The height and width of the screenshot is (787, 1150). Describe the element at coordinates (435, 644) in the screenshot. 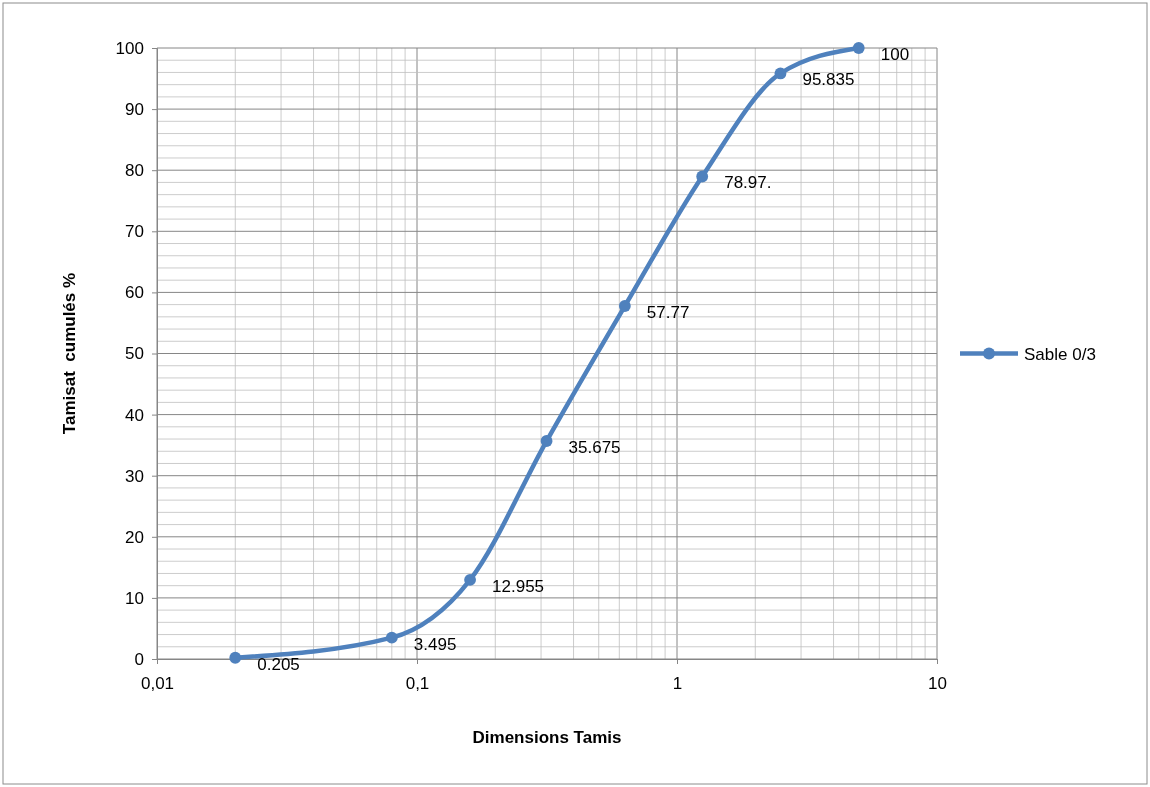

I see `data-label: 3.495` at that location.